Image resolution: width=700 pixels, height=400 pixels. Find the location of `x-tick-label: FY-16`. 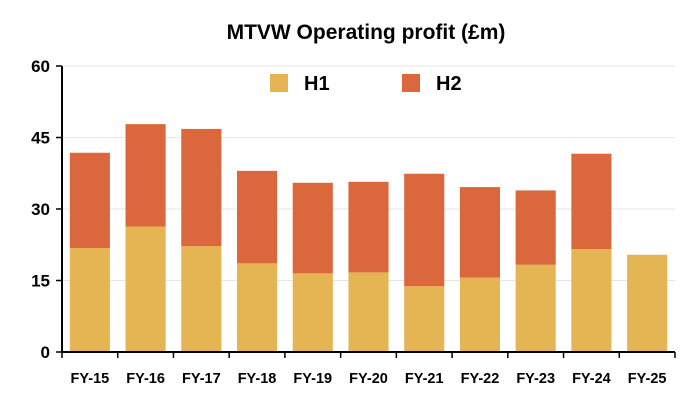

x-tick-label: FY-16 is located at coordinates (145, 379).